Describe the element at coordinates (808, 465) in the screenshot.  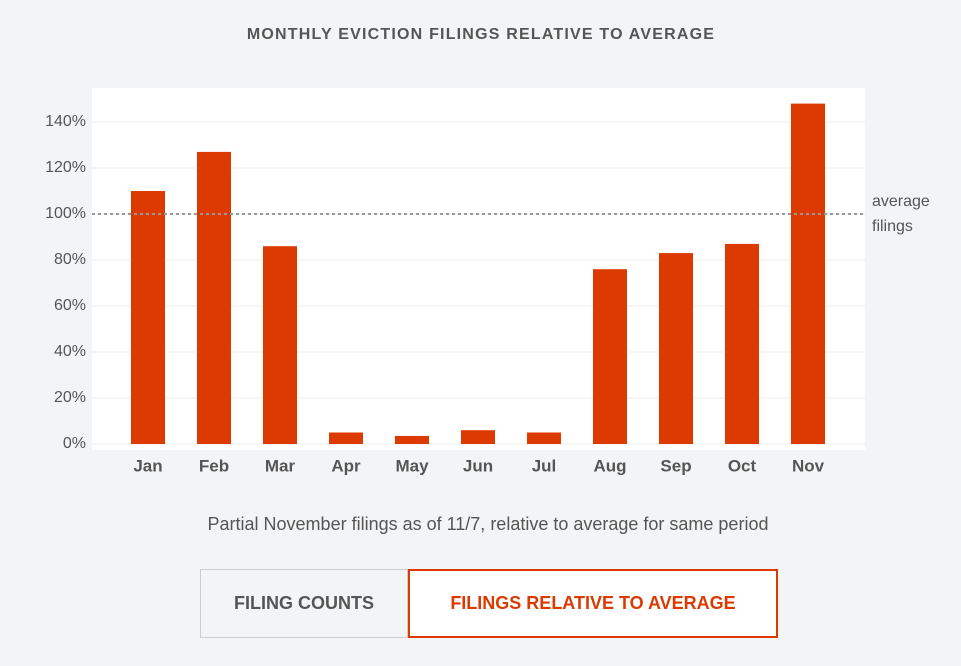
I see `x-tick-label: Nov` at that location.